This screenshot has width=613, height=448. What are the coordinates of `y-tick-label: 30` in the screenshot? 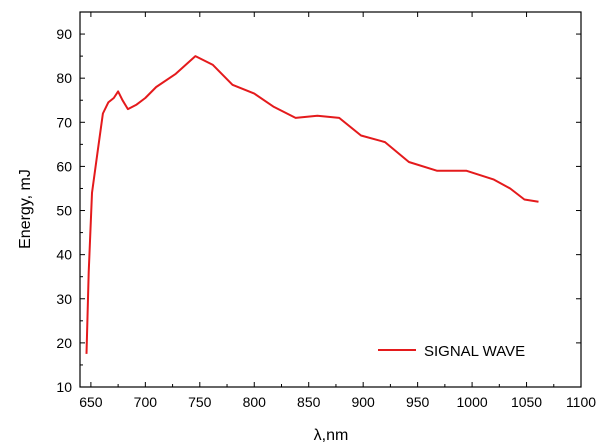 It's located at (64, 299).